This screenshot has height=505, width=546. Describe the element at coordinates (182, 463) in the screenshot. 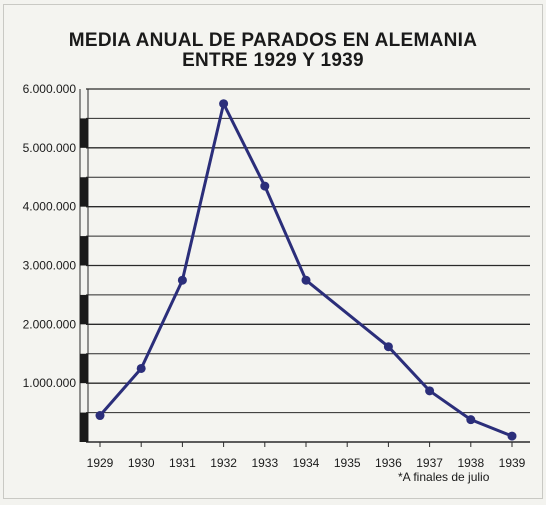

I see `x-tick-label: 1931` at that location.